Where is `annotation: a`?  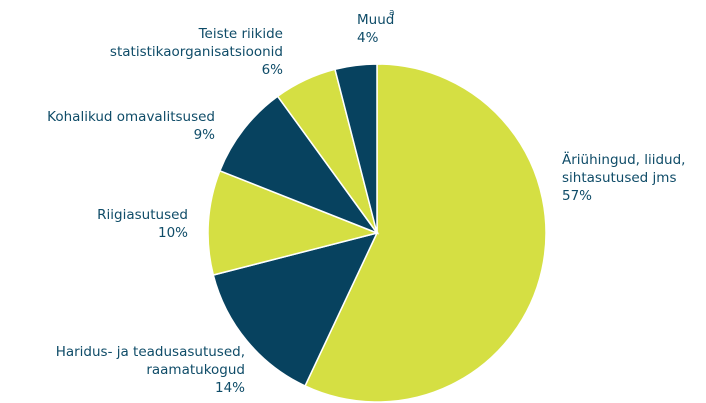 annotation: a is located at coordinates (392, 13).